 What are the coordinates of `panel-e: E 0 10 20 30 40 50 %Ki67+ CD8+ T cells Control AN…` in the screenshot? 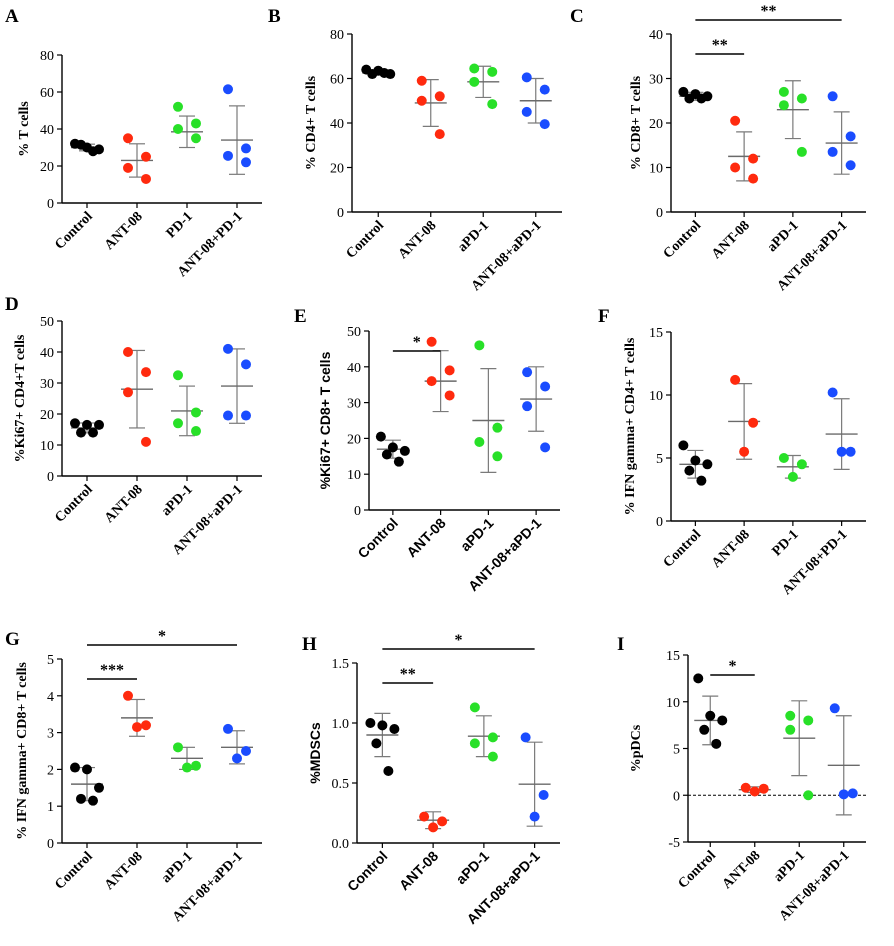 It's located at (427, 450).